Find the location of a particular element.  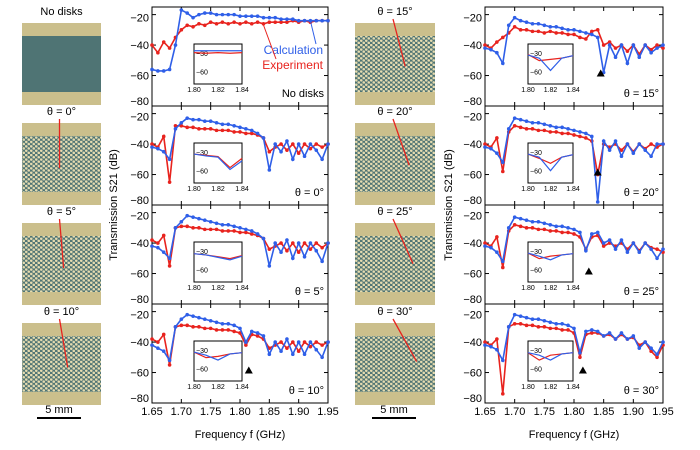

inset-x-tick-label: 1.80 is located at coordinates (528, 387).